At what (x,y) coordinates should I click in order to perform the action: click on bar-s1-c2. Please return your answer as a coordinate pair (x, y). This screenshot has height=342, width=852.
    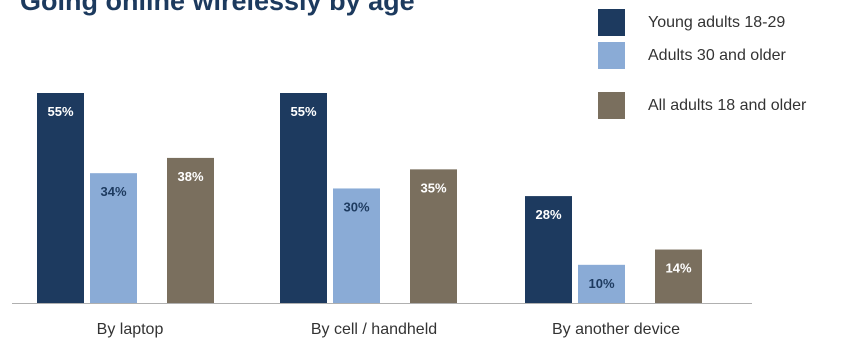
    Looking at the image, I should click on (601, 283).